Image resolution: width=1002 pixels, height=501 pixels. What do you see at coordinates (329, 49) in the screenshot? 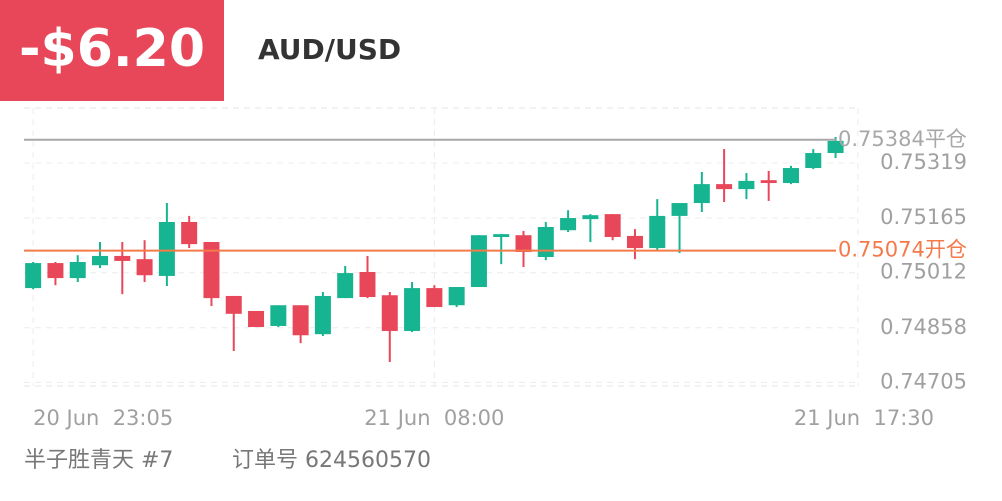
I see `chart-title: AUD/USD` at bounding box center [329, 49].